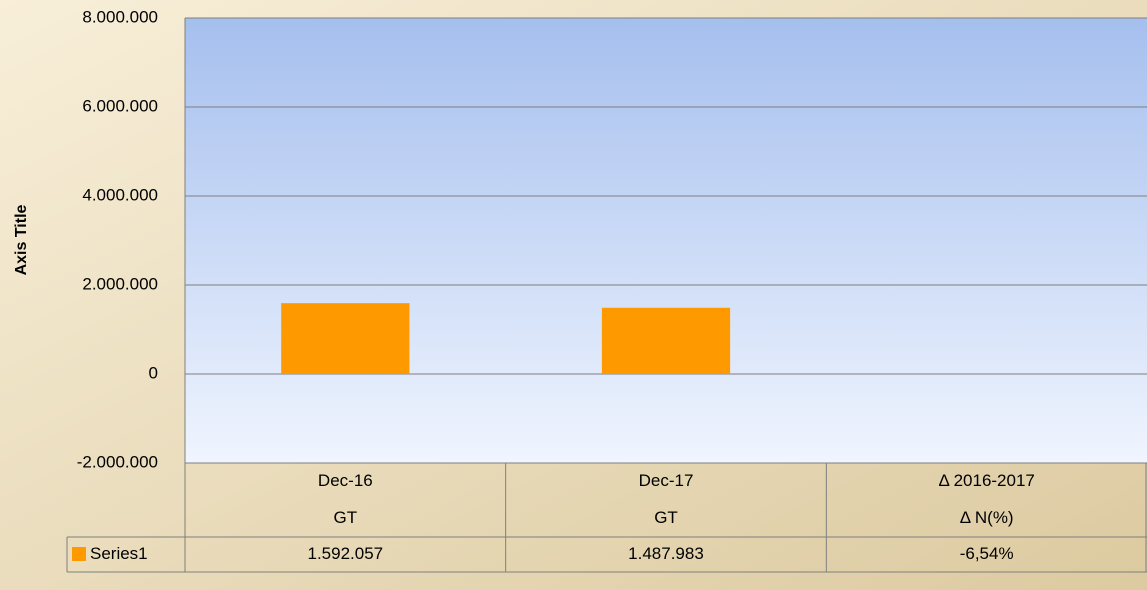  What do you see at coordinates (153, 372) in the screenshot?
I see `y-tick-label: 0` at bounding box center [153, 372].